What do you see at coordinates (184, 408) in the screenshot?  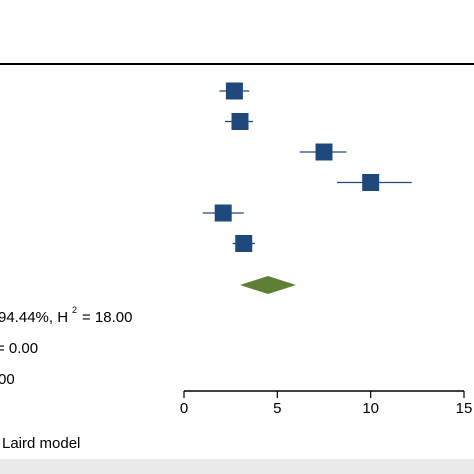 I see `x-tick-label: 0` at bounding box center [184, 408].